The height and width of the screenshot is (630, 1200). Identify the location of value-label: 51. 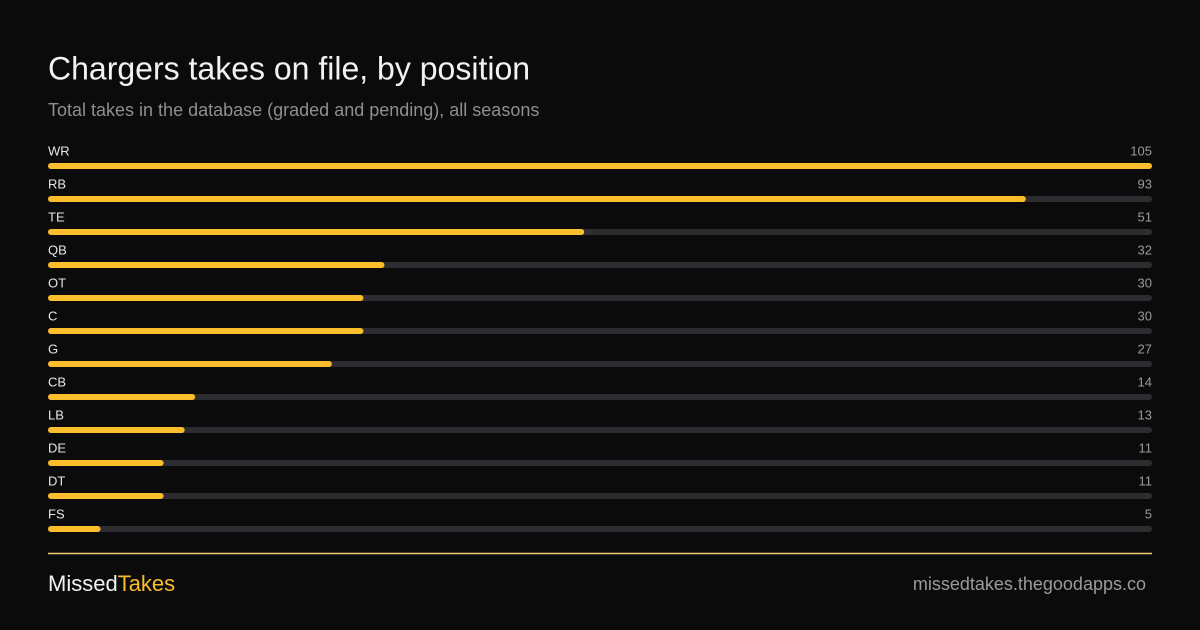
(1145, 216).